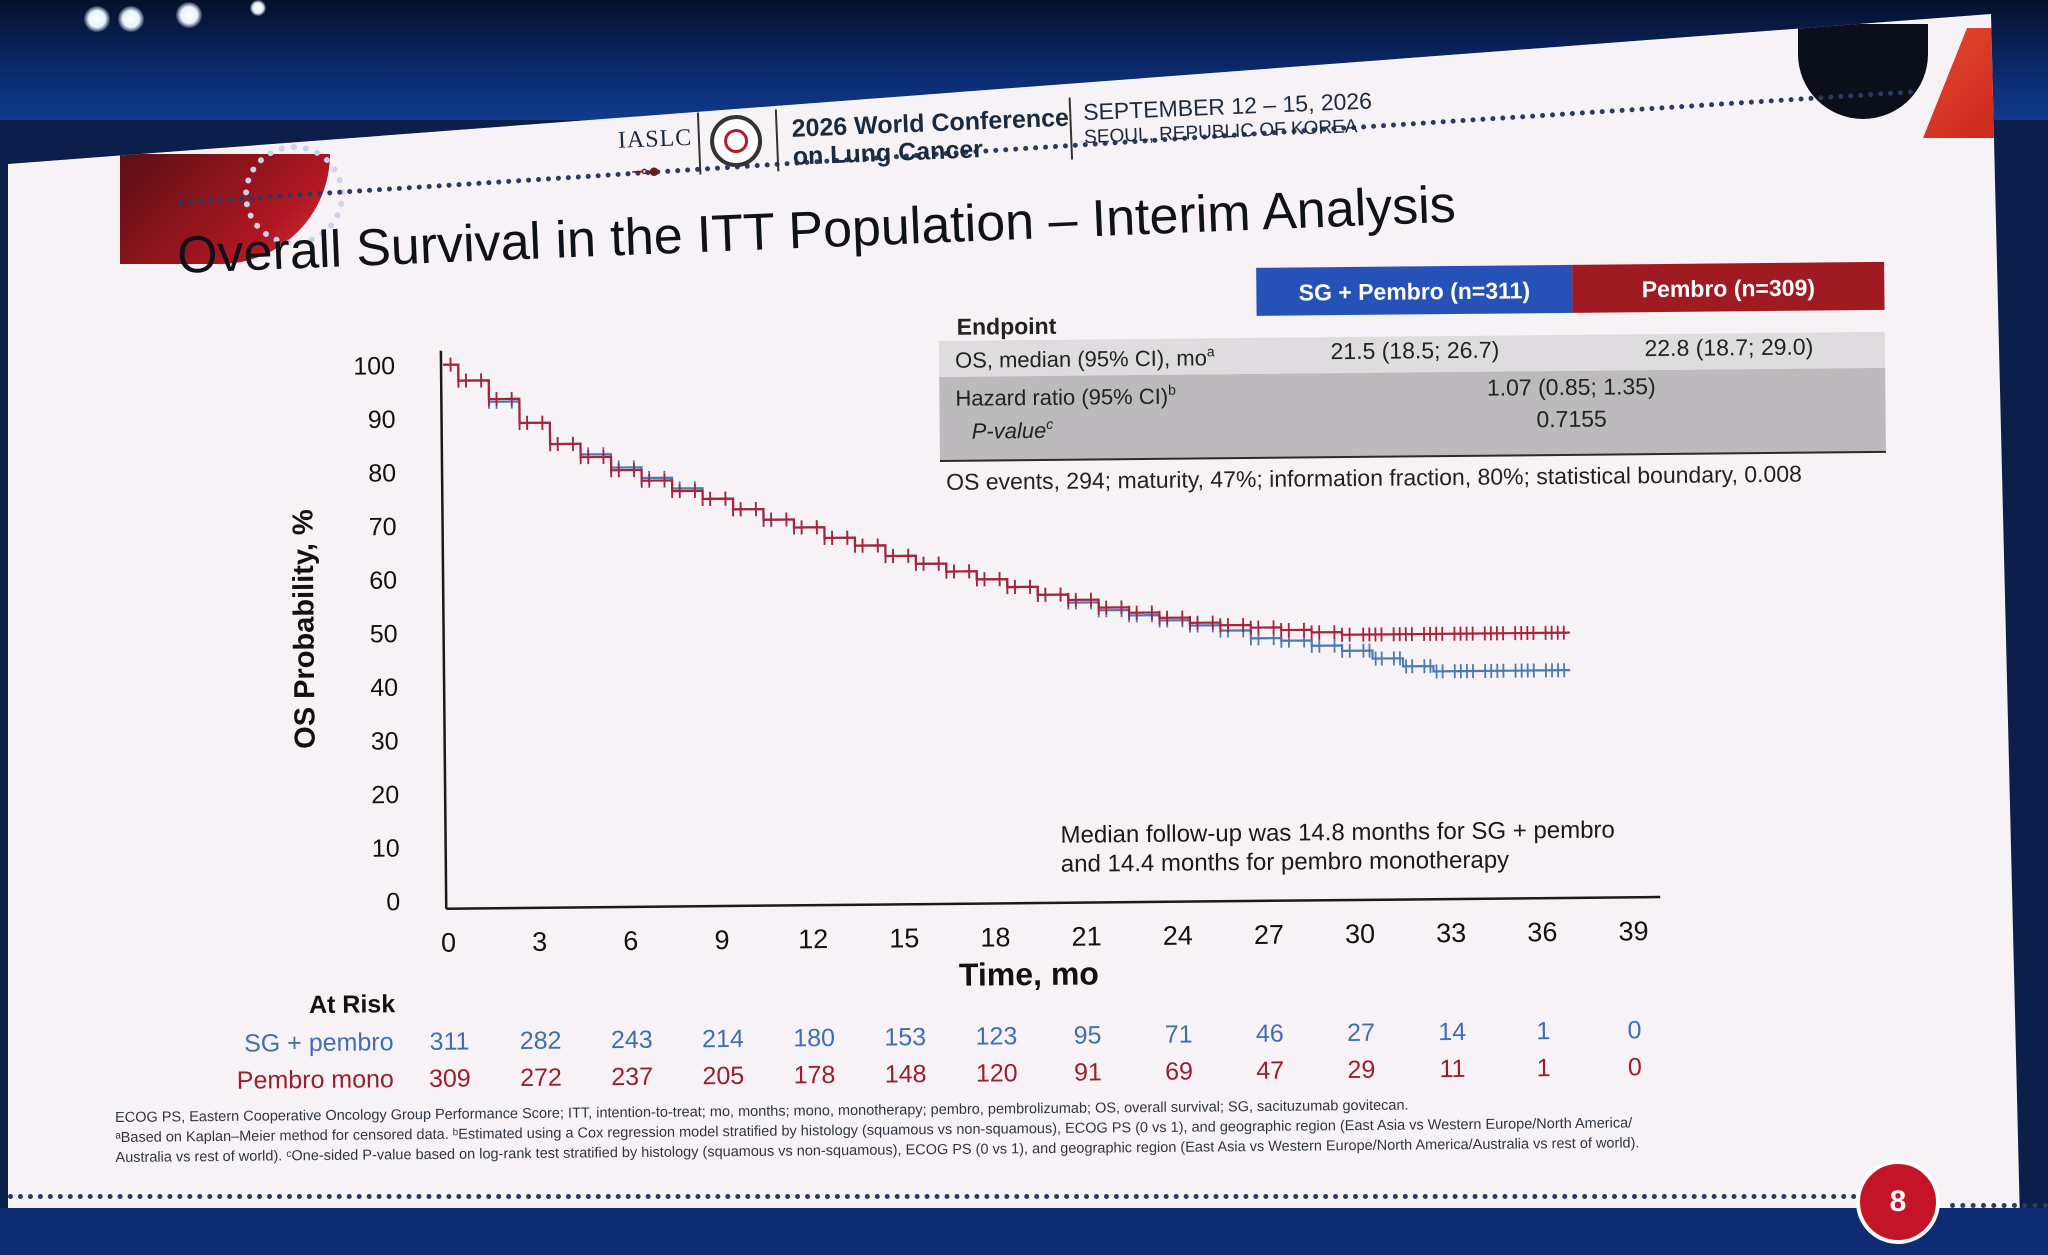 This screenshot has height=1255, width=2048. What do you see at coordinates (721, 940) in the screenshot?
I see `x-tick-label: 9` at bounding box center [721, 940].